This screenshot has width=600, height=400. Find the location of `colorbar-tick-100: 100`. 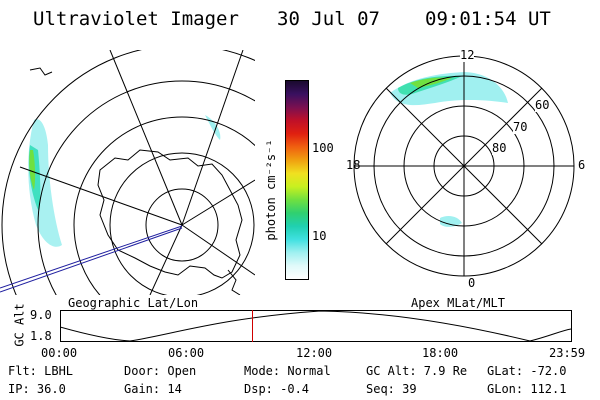

colorbar-tick-100: 100 is located at coordinates (323, 148).